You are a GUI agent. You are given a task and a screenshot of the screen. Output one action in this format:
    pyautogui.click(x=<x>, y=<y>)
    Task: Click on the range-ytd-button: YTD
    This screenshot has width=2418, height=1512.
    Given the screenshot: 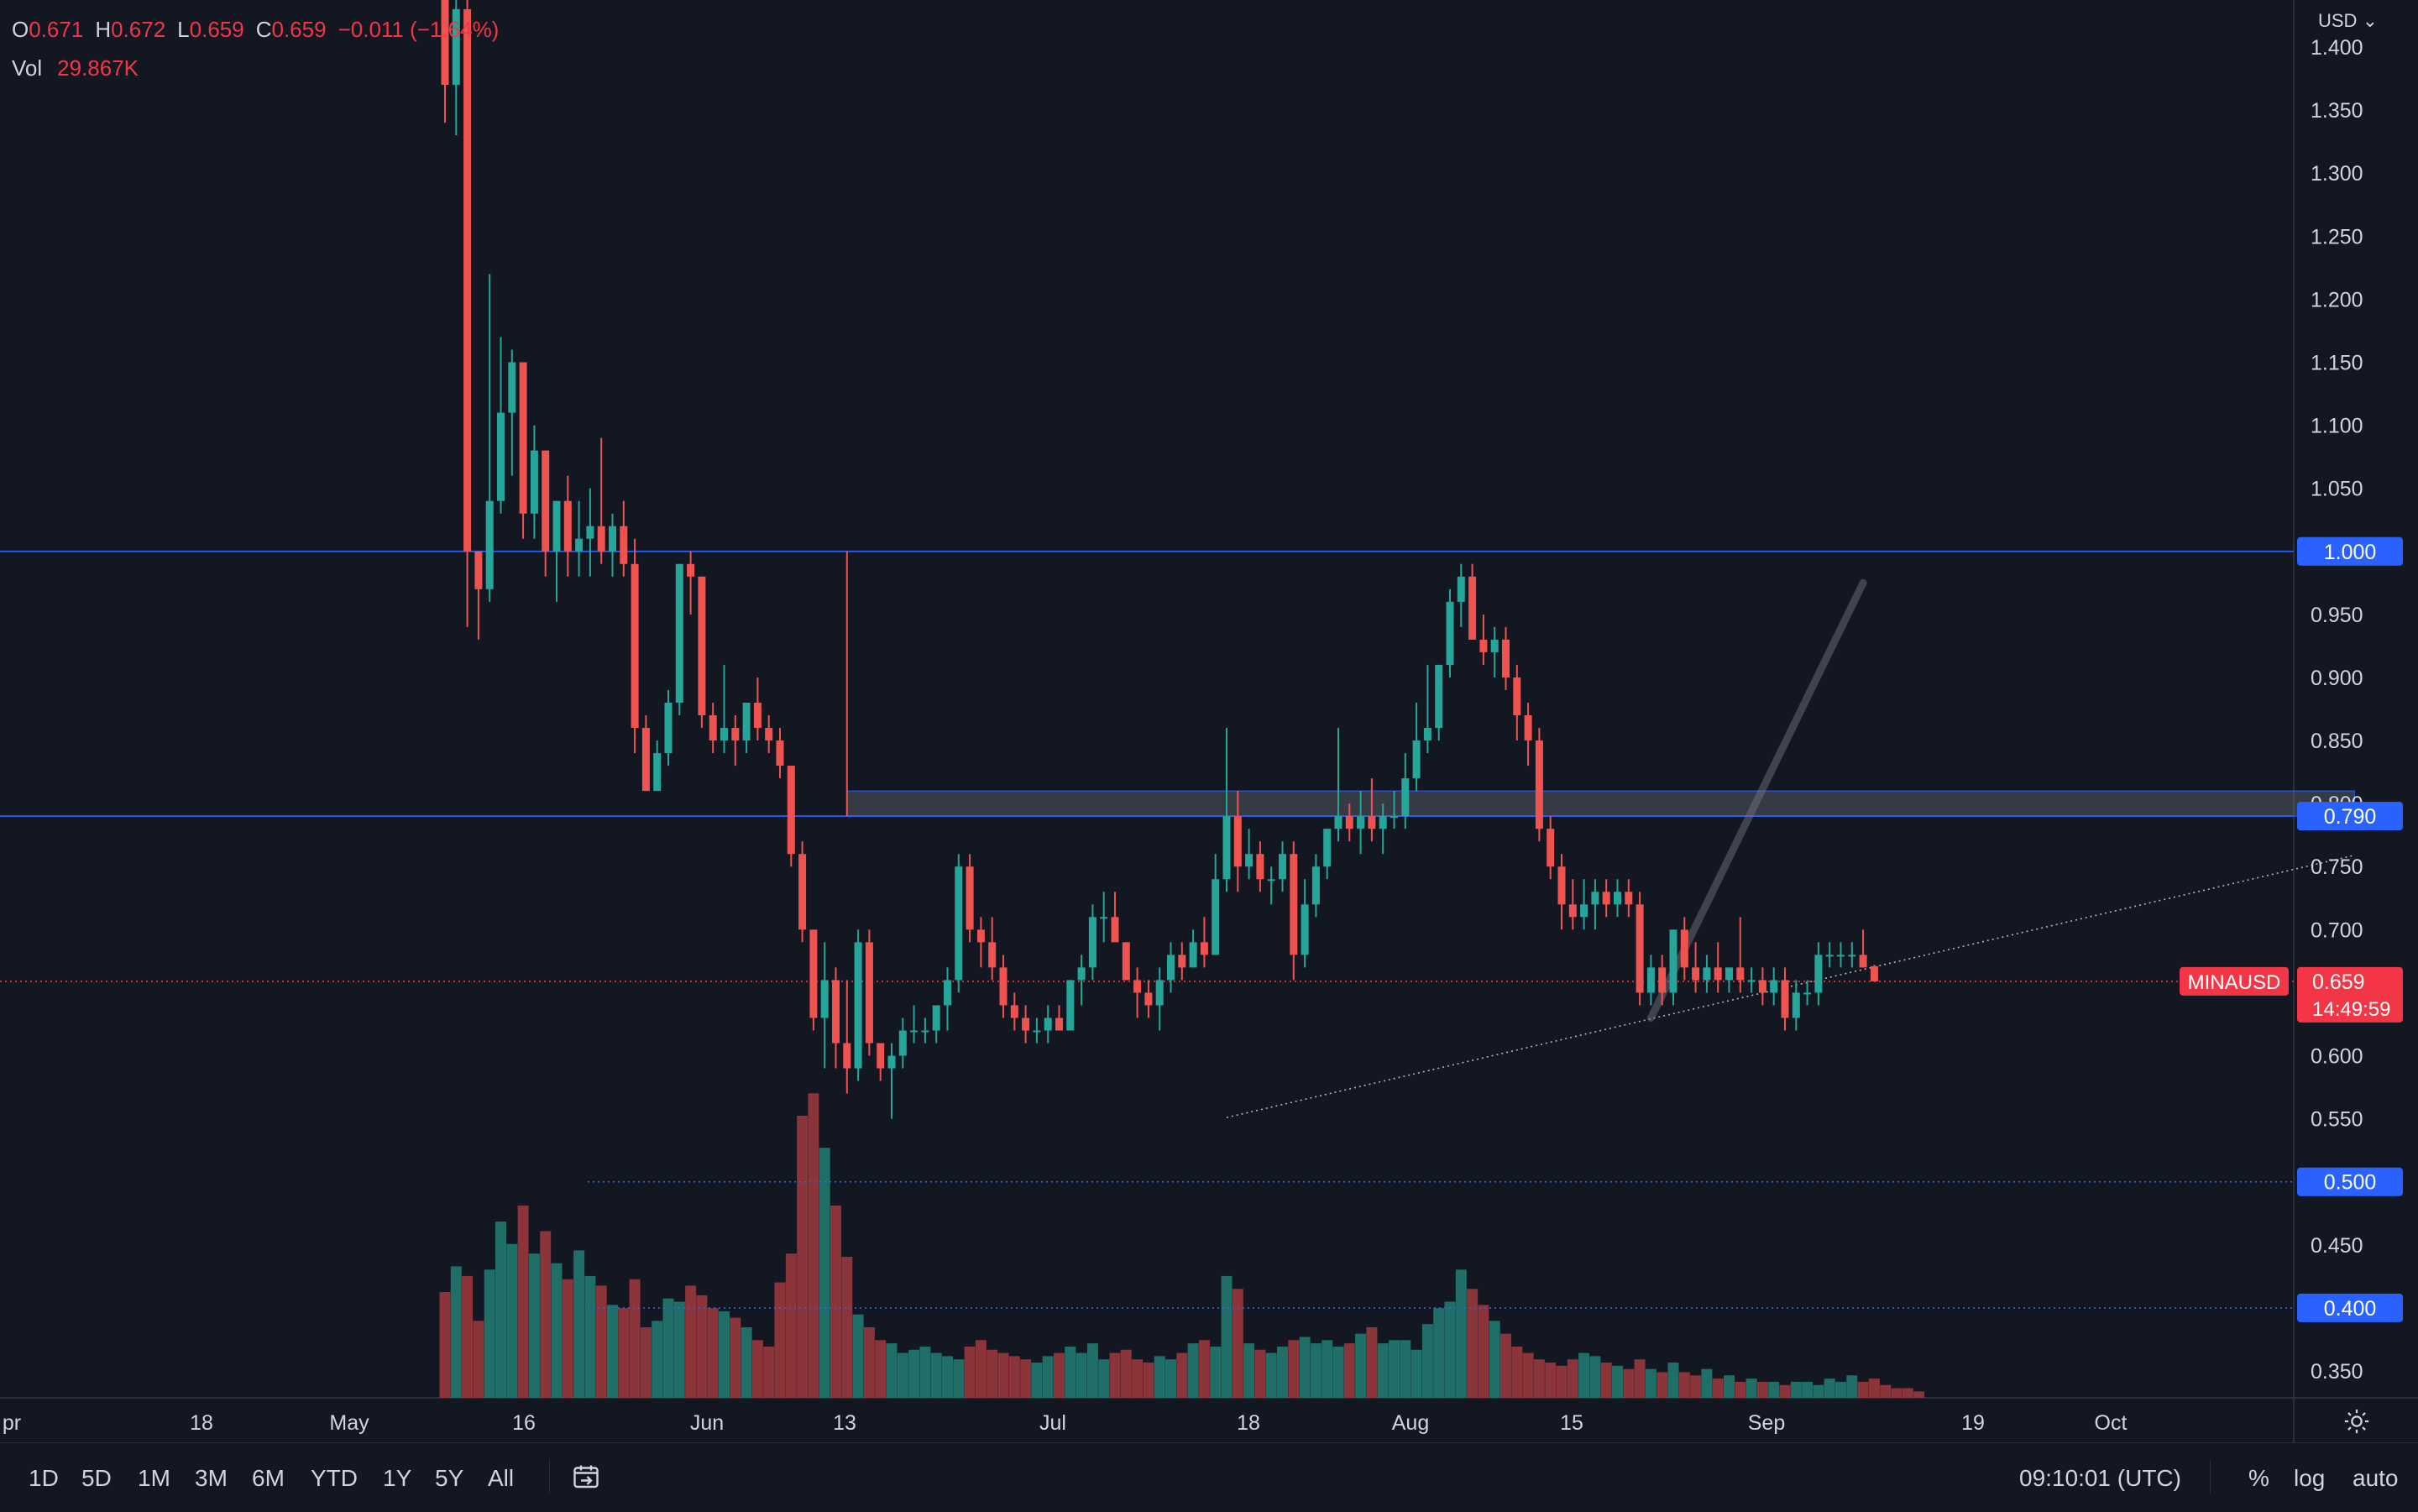 What is the action you would take?
    pyautogui.click(x=334, y=1478)
    